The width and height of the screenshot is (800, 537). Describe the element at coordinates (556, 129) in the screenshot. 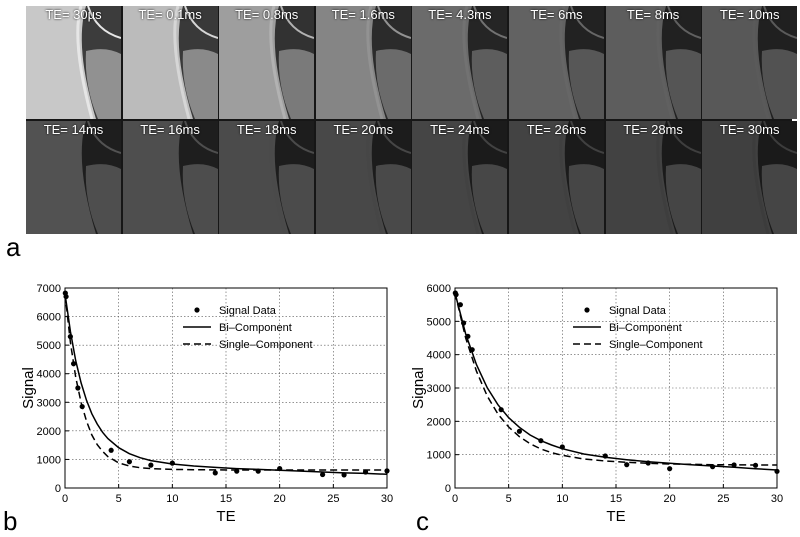

I see `tile-te-label: TE= 26ms` at that location.